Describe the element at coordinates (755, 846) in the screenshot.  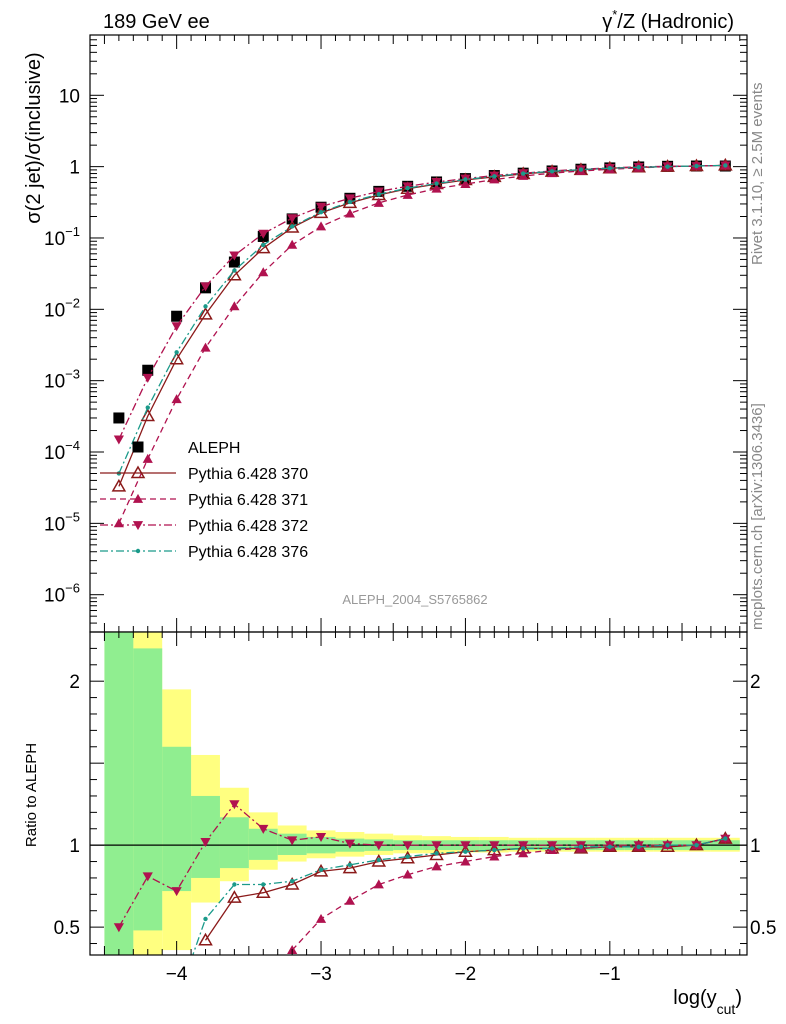
I see `ratio-y-tick-label-right: 1` at that location.